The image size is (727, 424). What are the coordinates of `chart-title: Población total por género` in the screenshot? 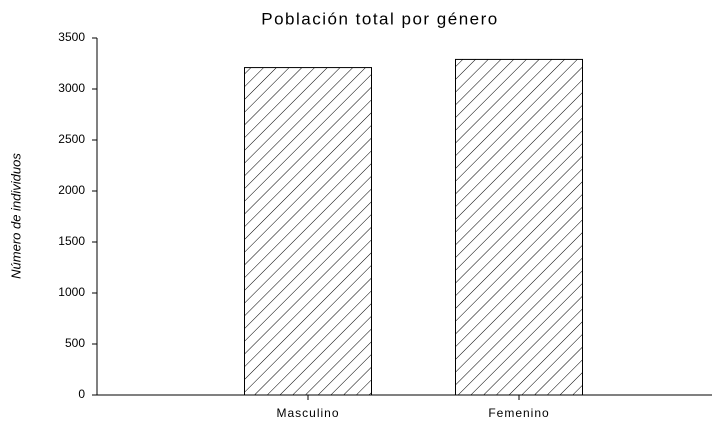 It's located at (379, 18).